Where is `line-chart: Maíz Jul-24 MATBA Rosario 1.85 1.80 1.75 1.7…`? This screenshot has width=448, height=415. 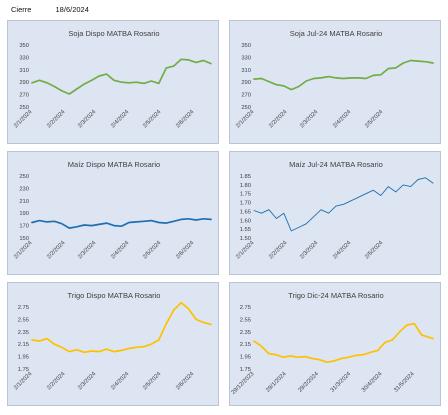
line-chart: Maíz Jul-24 MATBA Rosario 1.85 1.80 1.75 1.7… is located at coordinates (334, 210).